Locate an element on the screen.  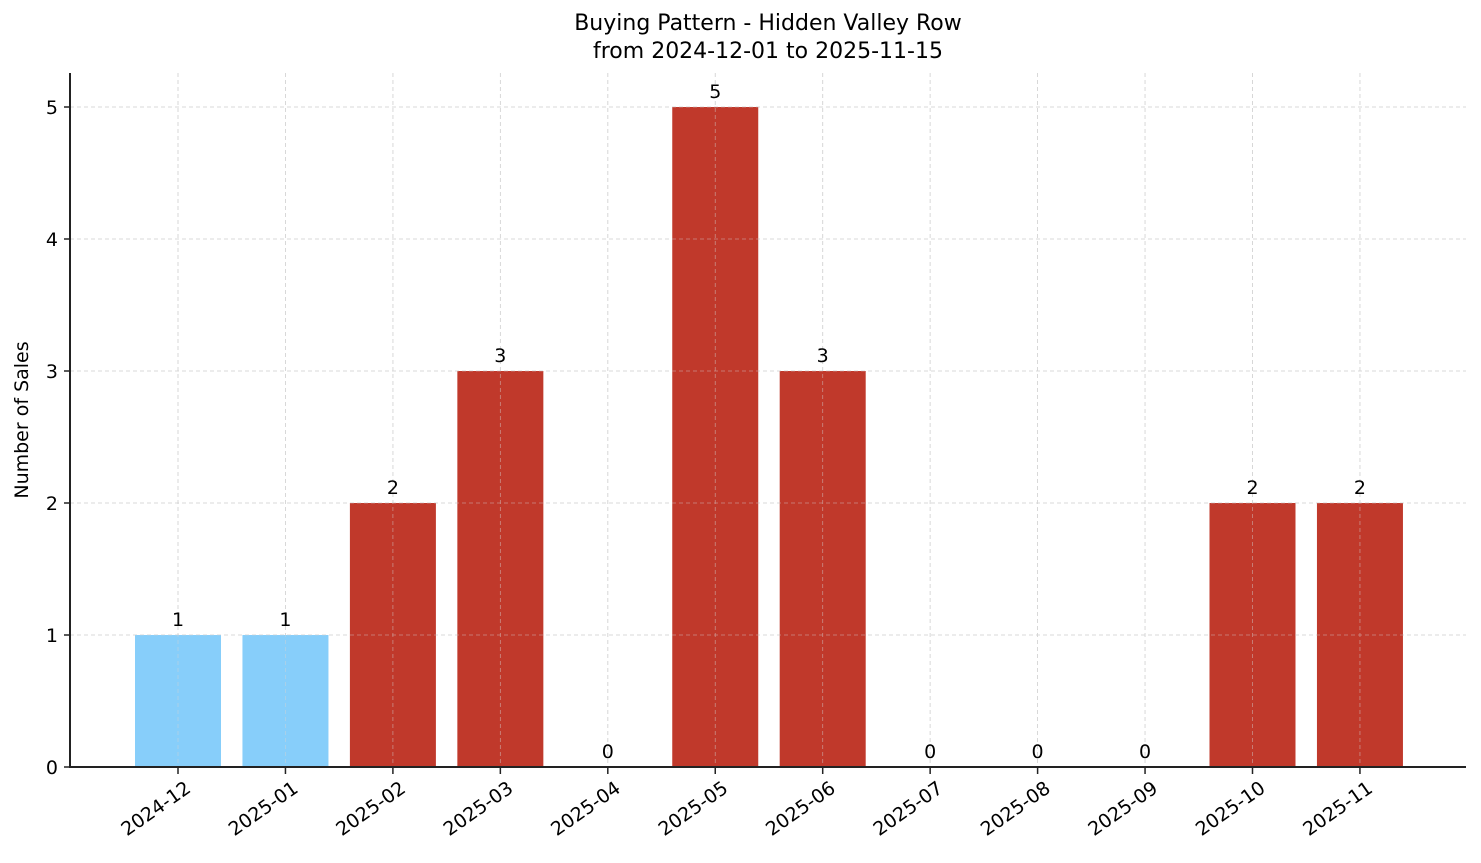
bar-value-label: 5 is located at coordinates (715, 92).